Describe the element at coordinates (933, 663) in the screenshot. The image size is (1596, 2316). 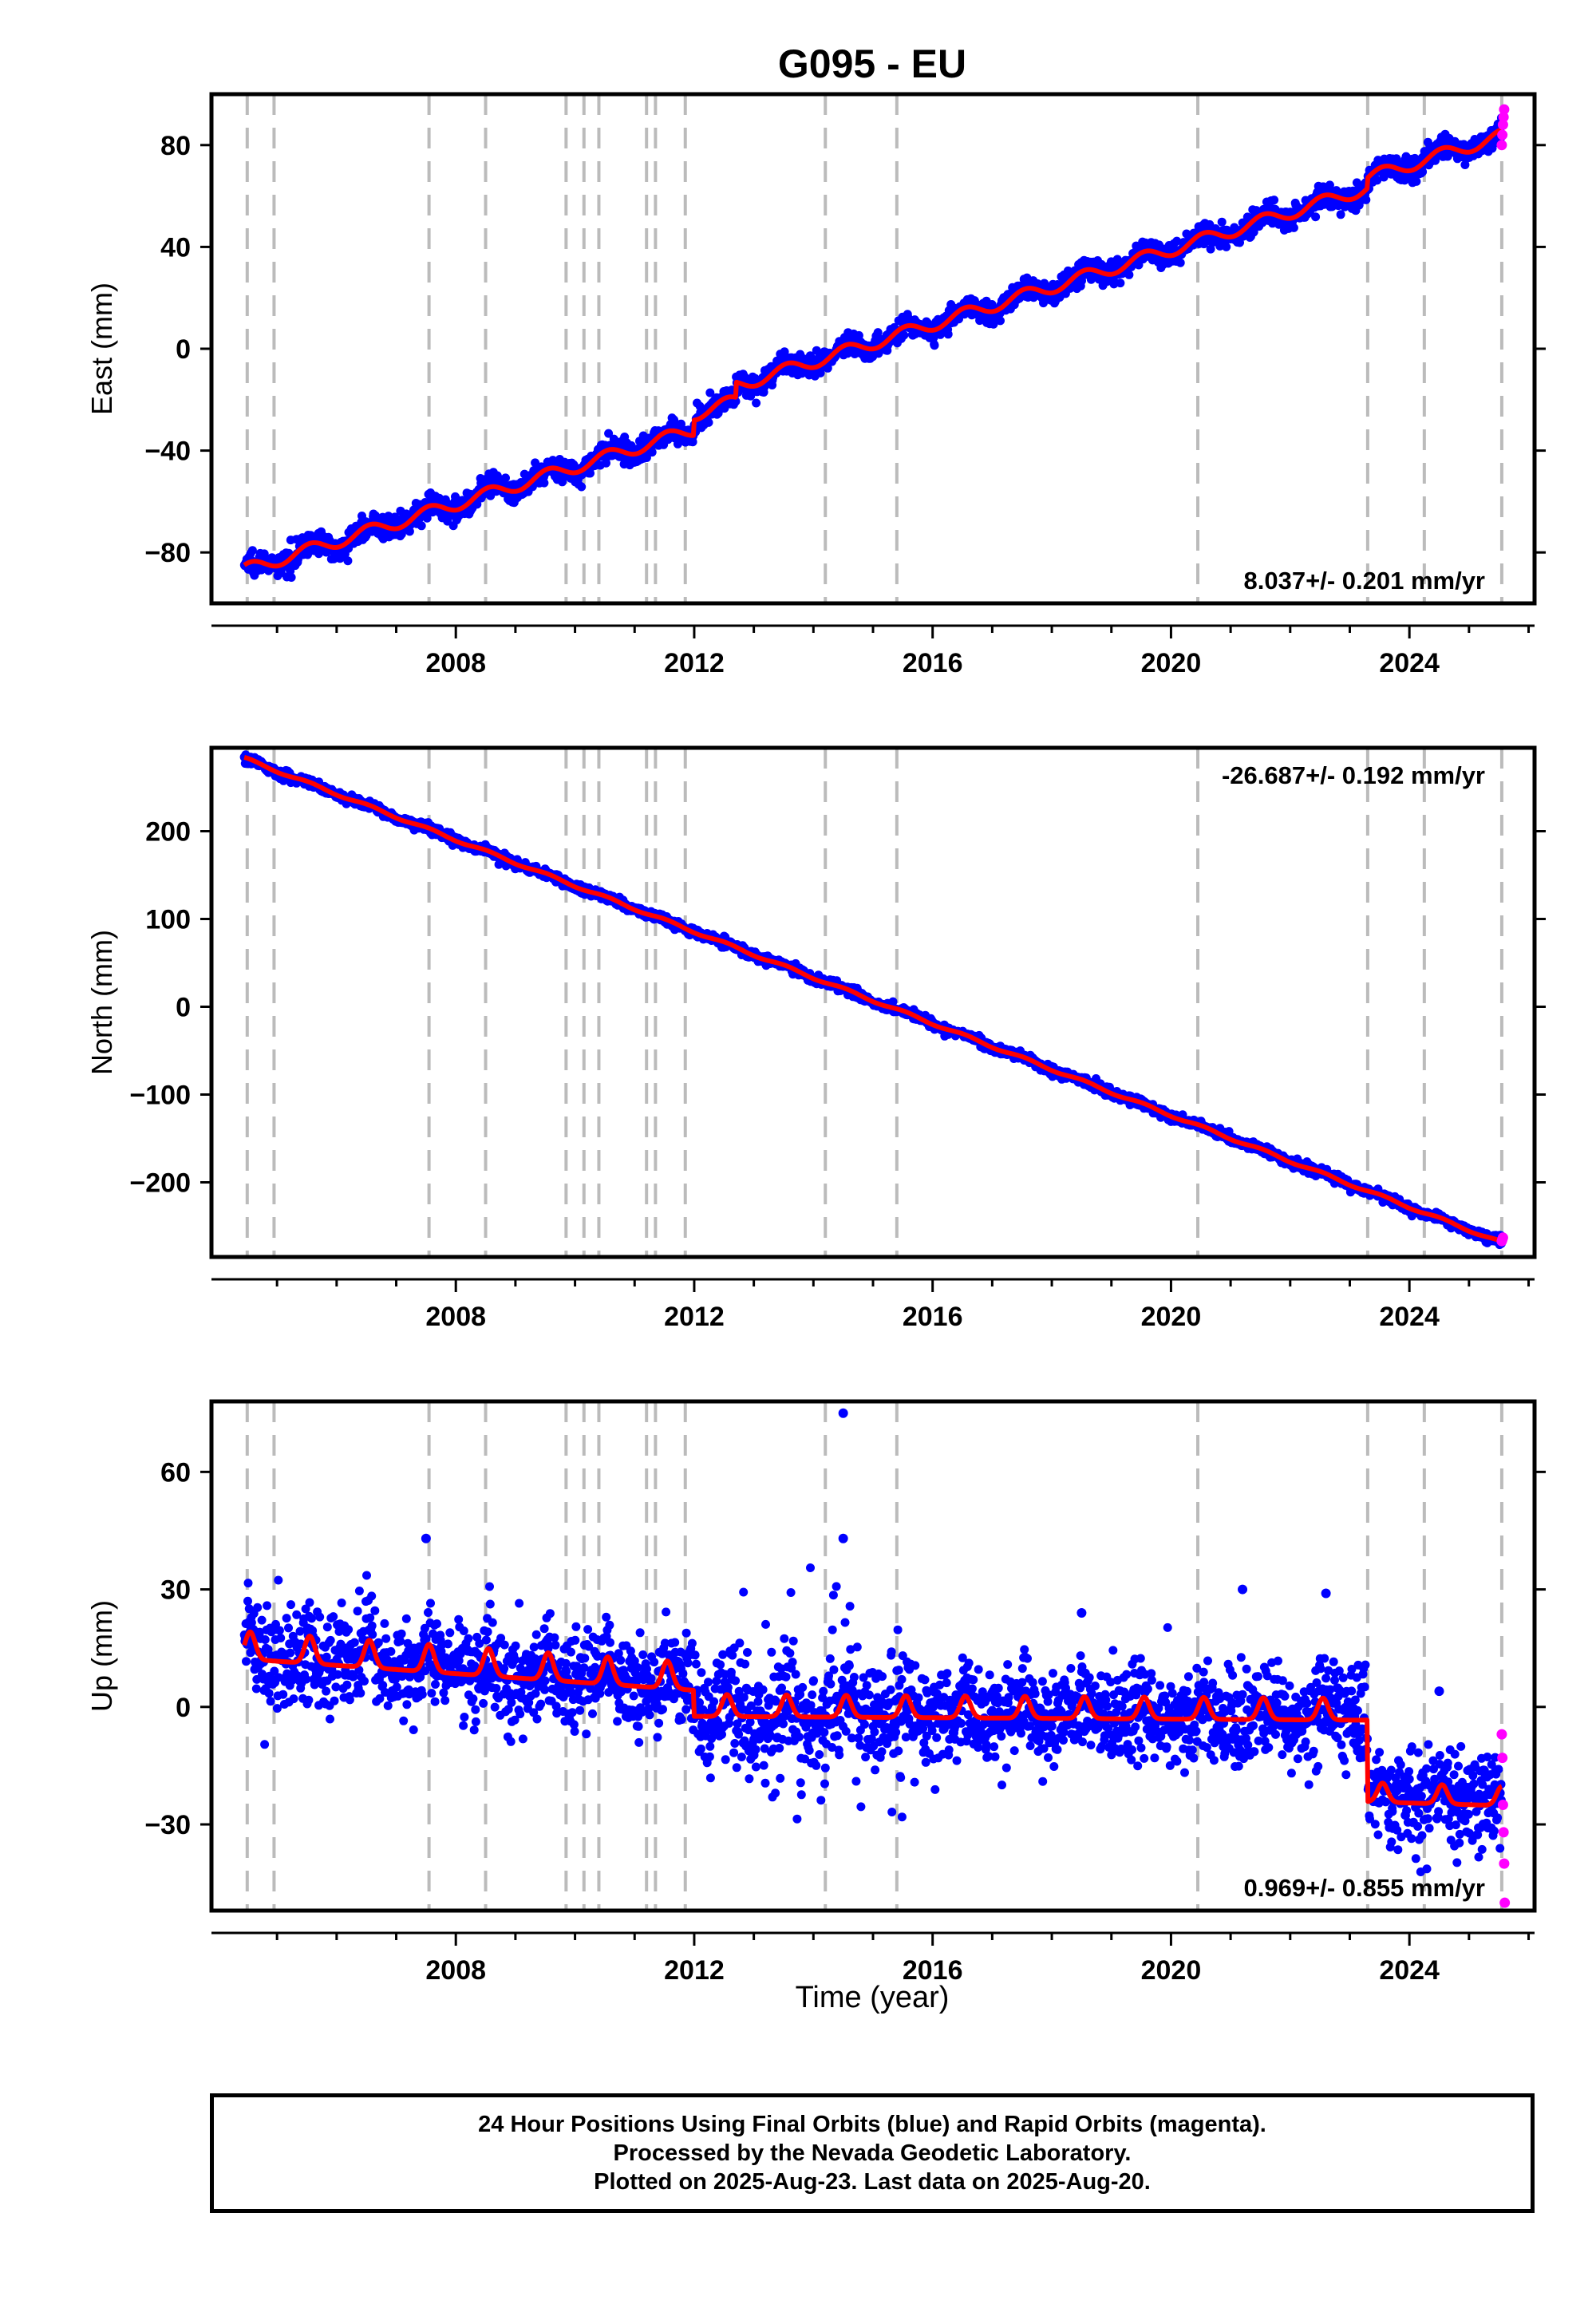
I see `east-x-tick-label: 2016` at that location.